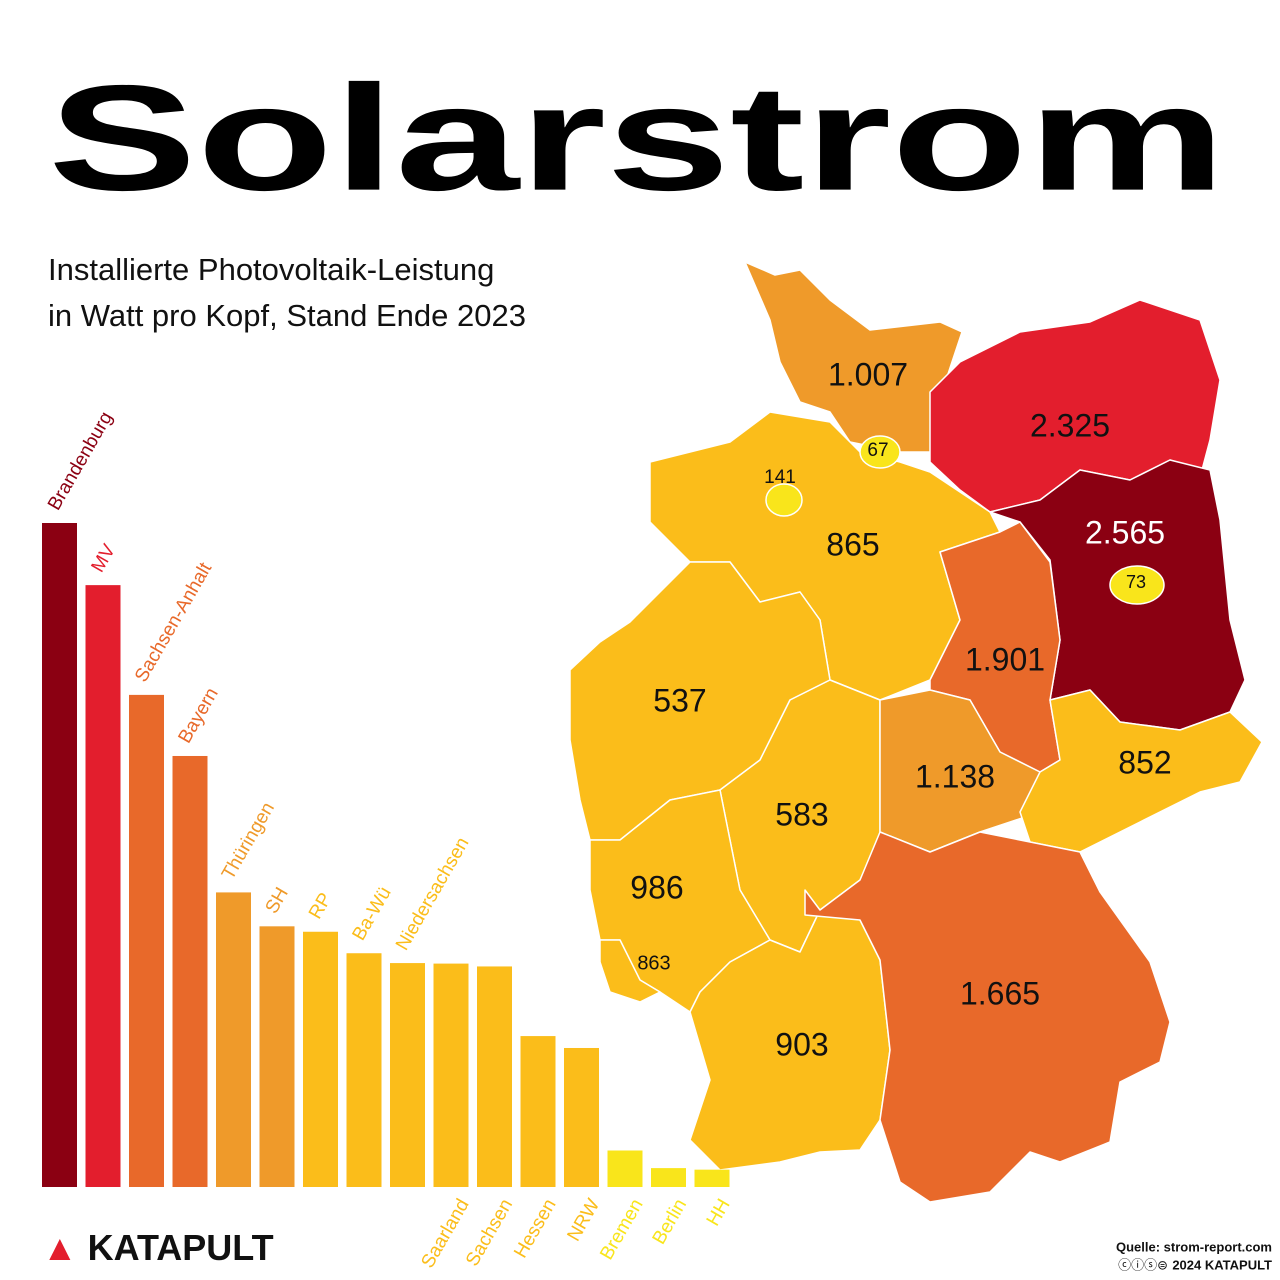 This screenshot has width=1280, height=1280. What do you see at coordinates (868, 374) in the screenshot?
I see `map-value-label: 1.007` at bounding box center [868, 374].